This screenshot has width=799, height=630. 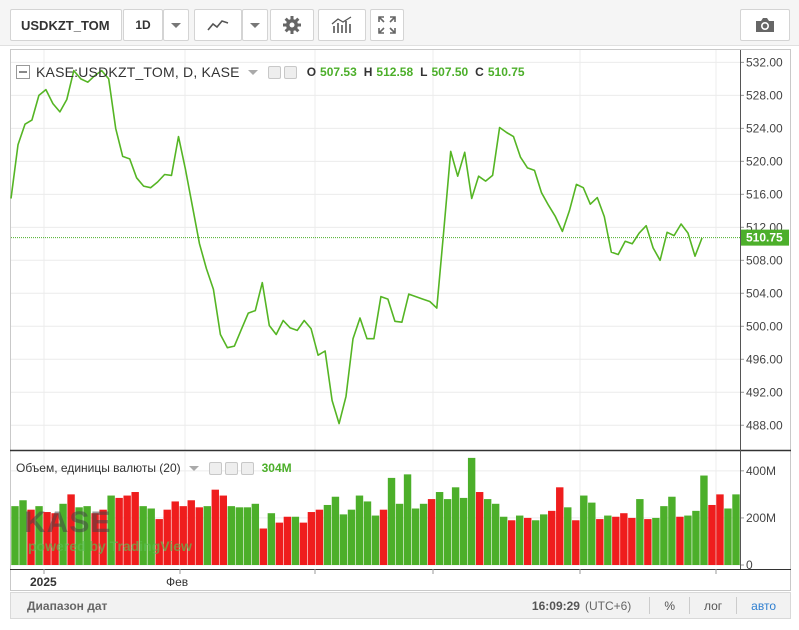 I want to click on symbol-search-button: USDKZT_TOM, so click(x=66, y=25).